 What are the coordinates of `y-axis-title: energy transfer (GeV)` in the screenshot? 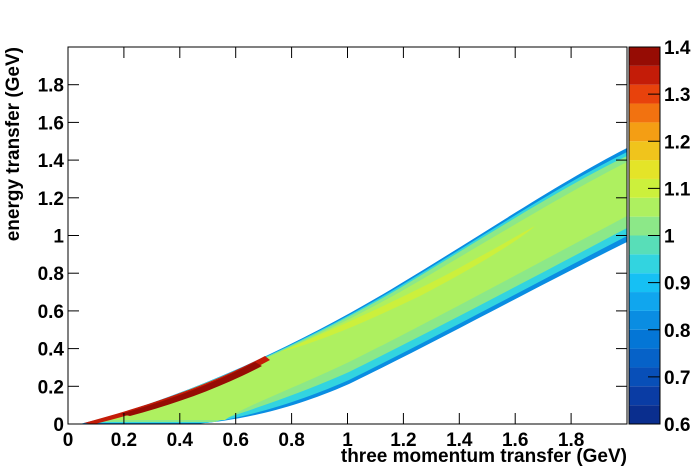 It's located at (13, 144).